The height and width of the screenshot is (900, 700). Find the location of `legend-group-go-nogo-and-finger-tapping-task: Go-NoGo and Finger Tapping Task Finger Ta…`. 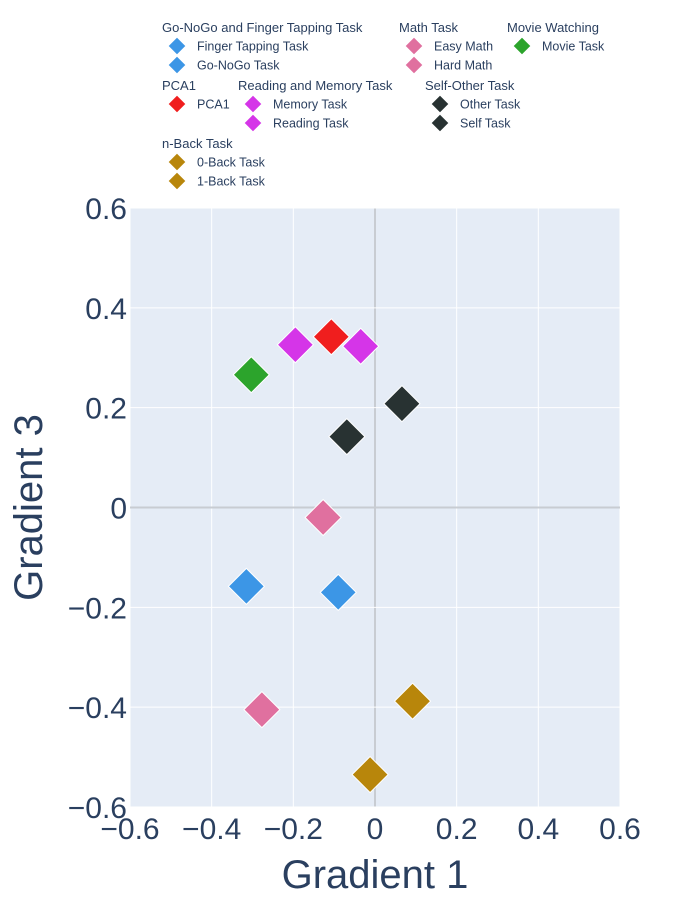

legend-group-go-nogo-and-finger-tapping-task: Go-NoGo and Finger Tapping Task Finger Ta… is located at coordinates (262, 47).